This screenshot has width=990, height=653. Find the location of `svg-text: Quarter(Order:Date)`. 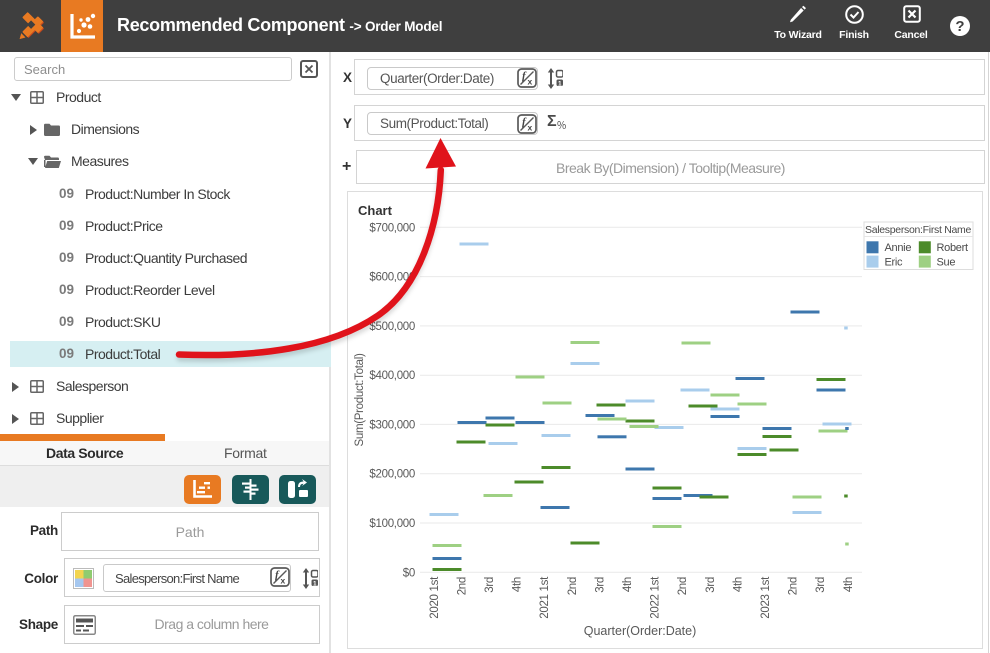

svg-text: Quarter(Order:Date) is located at coordinates (640, 631).